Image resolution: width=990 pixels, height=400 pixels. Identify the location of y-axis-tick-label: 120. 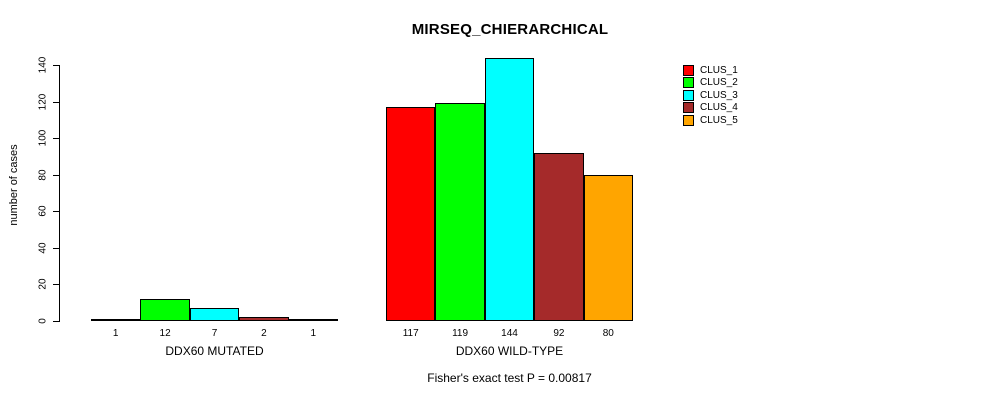
(43, 101).